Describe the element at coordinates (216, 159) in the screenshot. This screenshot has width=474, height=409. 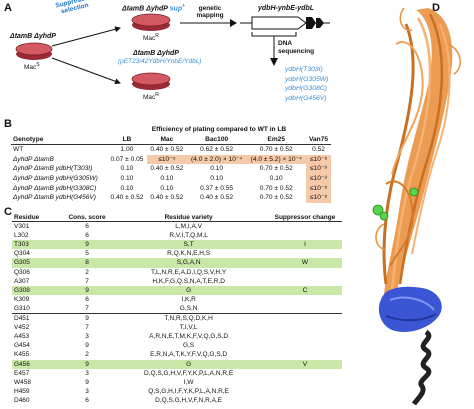
I see `value-cell: (4.0 ± 2.0) × 10⁻⁴` at that location.